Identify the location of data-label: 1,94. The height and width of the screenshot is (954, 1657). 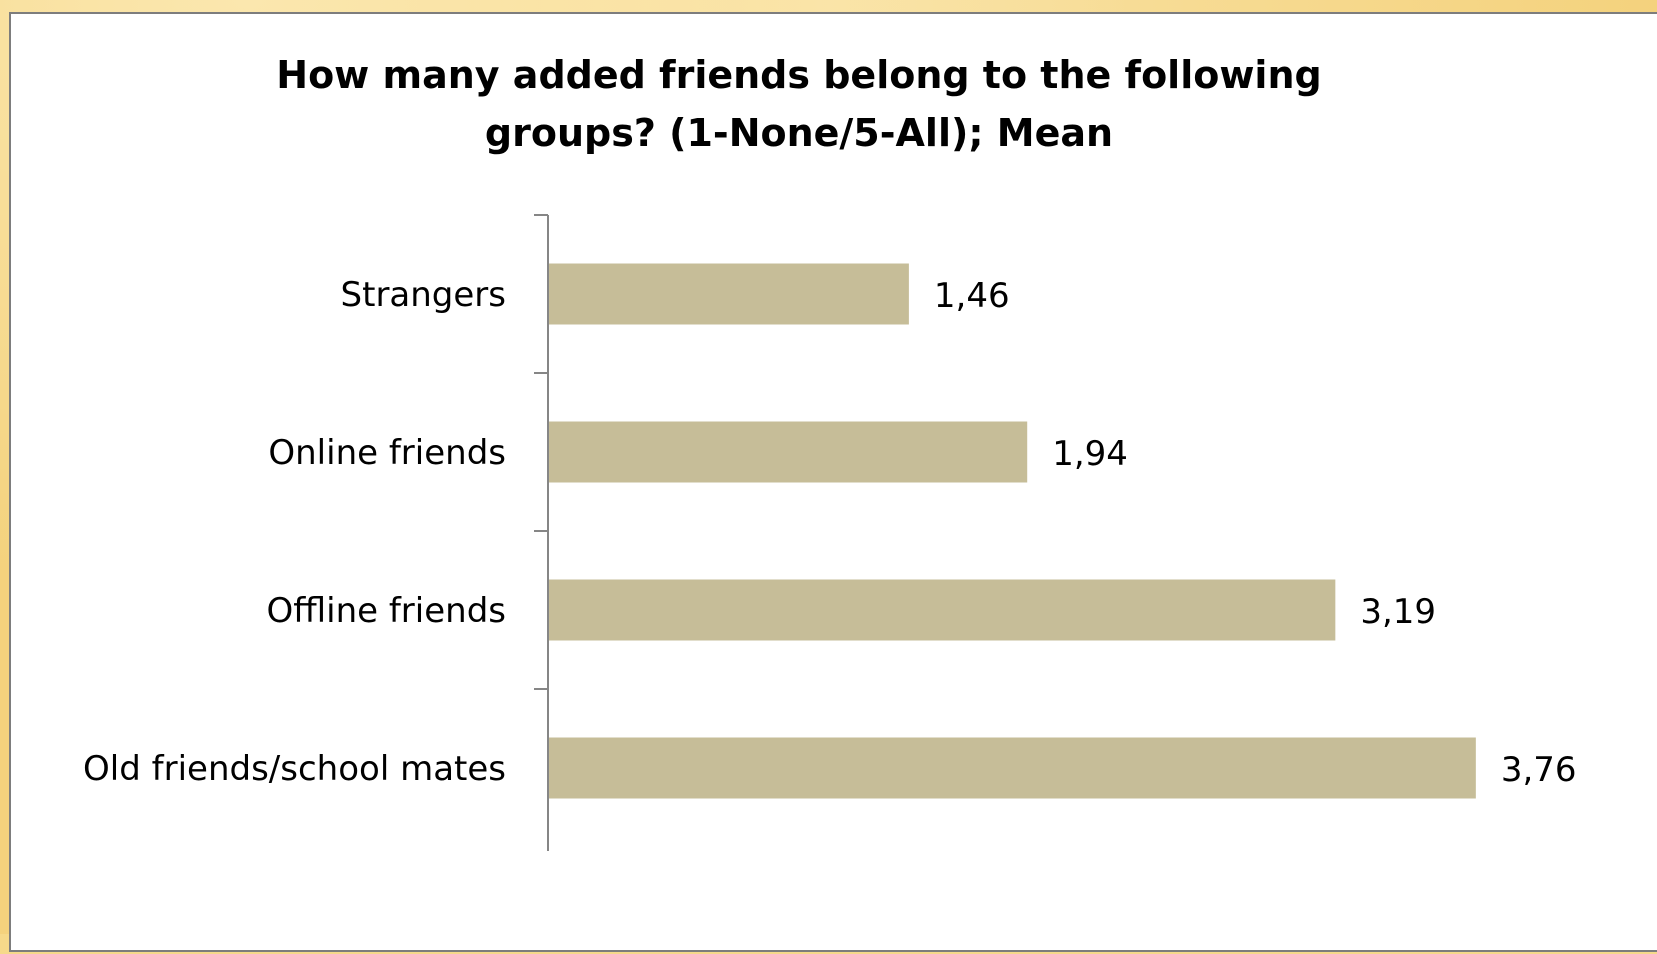
(1090, 454).